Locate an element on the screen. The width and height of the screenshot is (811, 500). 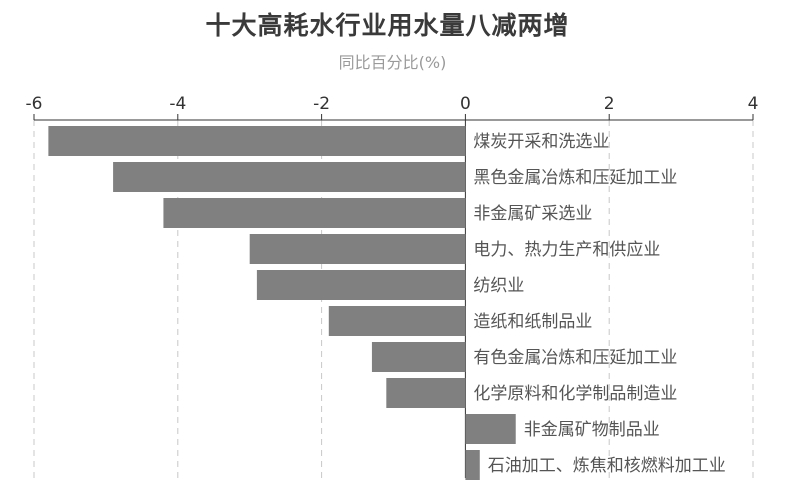
x-tick-label: 0 is located at coordinates (465, 104).